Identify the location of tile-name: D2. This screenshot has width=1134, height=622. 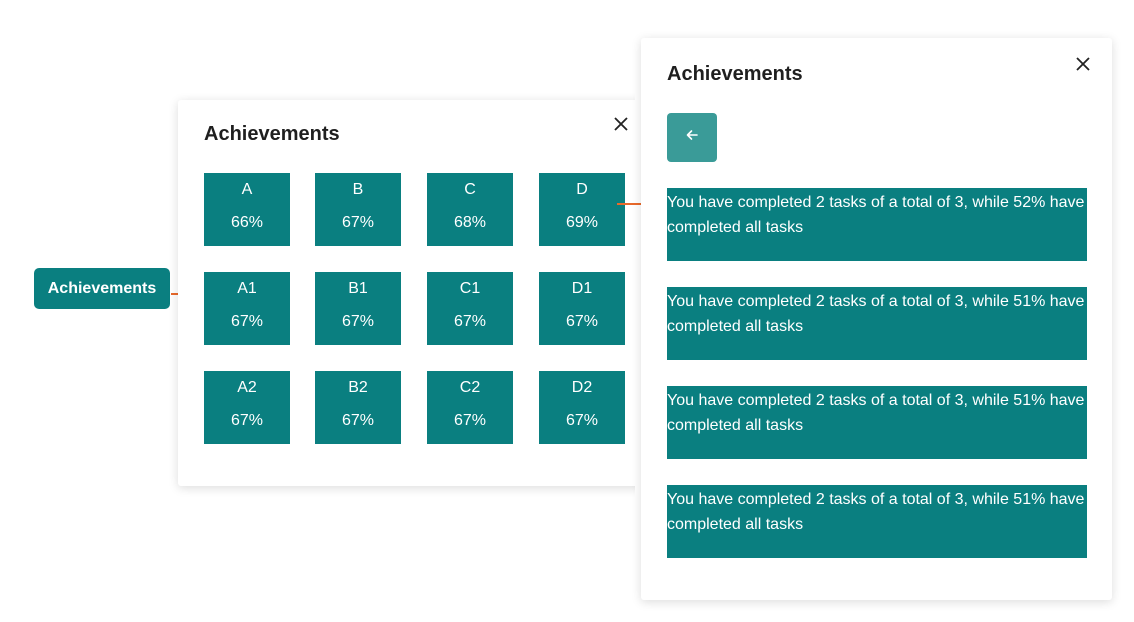
(582, 387).